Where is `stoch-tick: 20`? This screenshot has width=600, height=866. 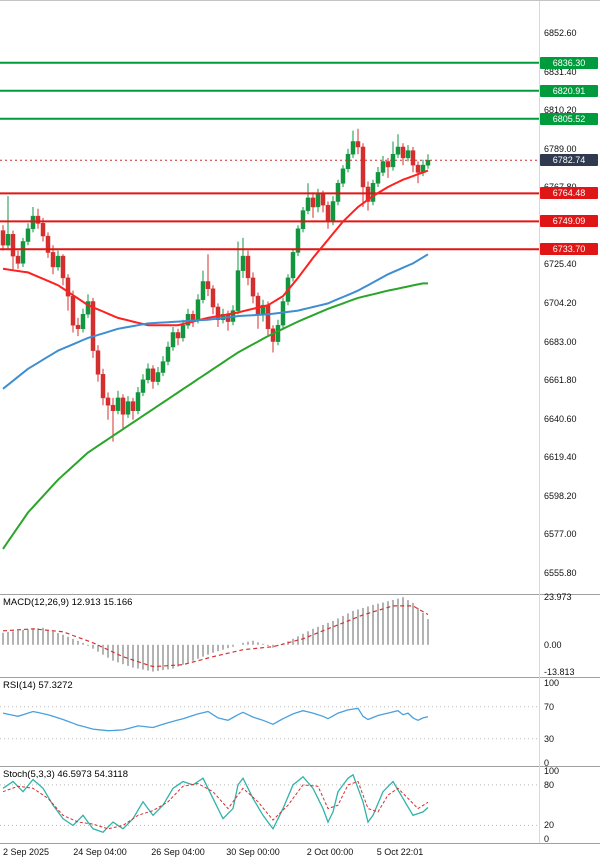
stoch-tick: 20 is located at coordinates (549, 825).